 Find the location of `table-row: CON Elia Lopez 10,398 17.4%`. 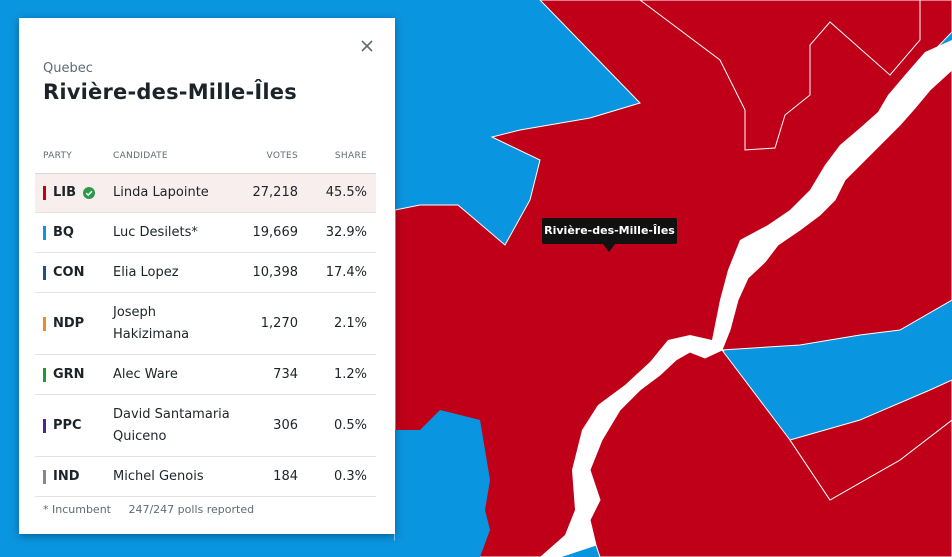

table-row: CON Elia Lopez 10,398 17.4% is located at coordinates (205, 273).